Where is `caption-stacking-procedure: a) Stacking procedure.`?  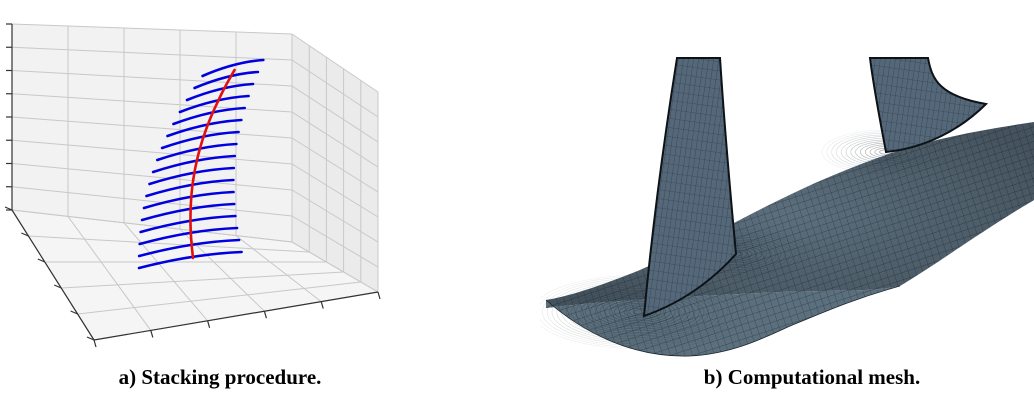 caption-stacking-procedure: a) Stacking procedure. is located at coordinates (220, 377).